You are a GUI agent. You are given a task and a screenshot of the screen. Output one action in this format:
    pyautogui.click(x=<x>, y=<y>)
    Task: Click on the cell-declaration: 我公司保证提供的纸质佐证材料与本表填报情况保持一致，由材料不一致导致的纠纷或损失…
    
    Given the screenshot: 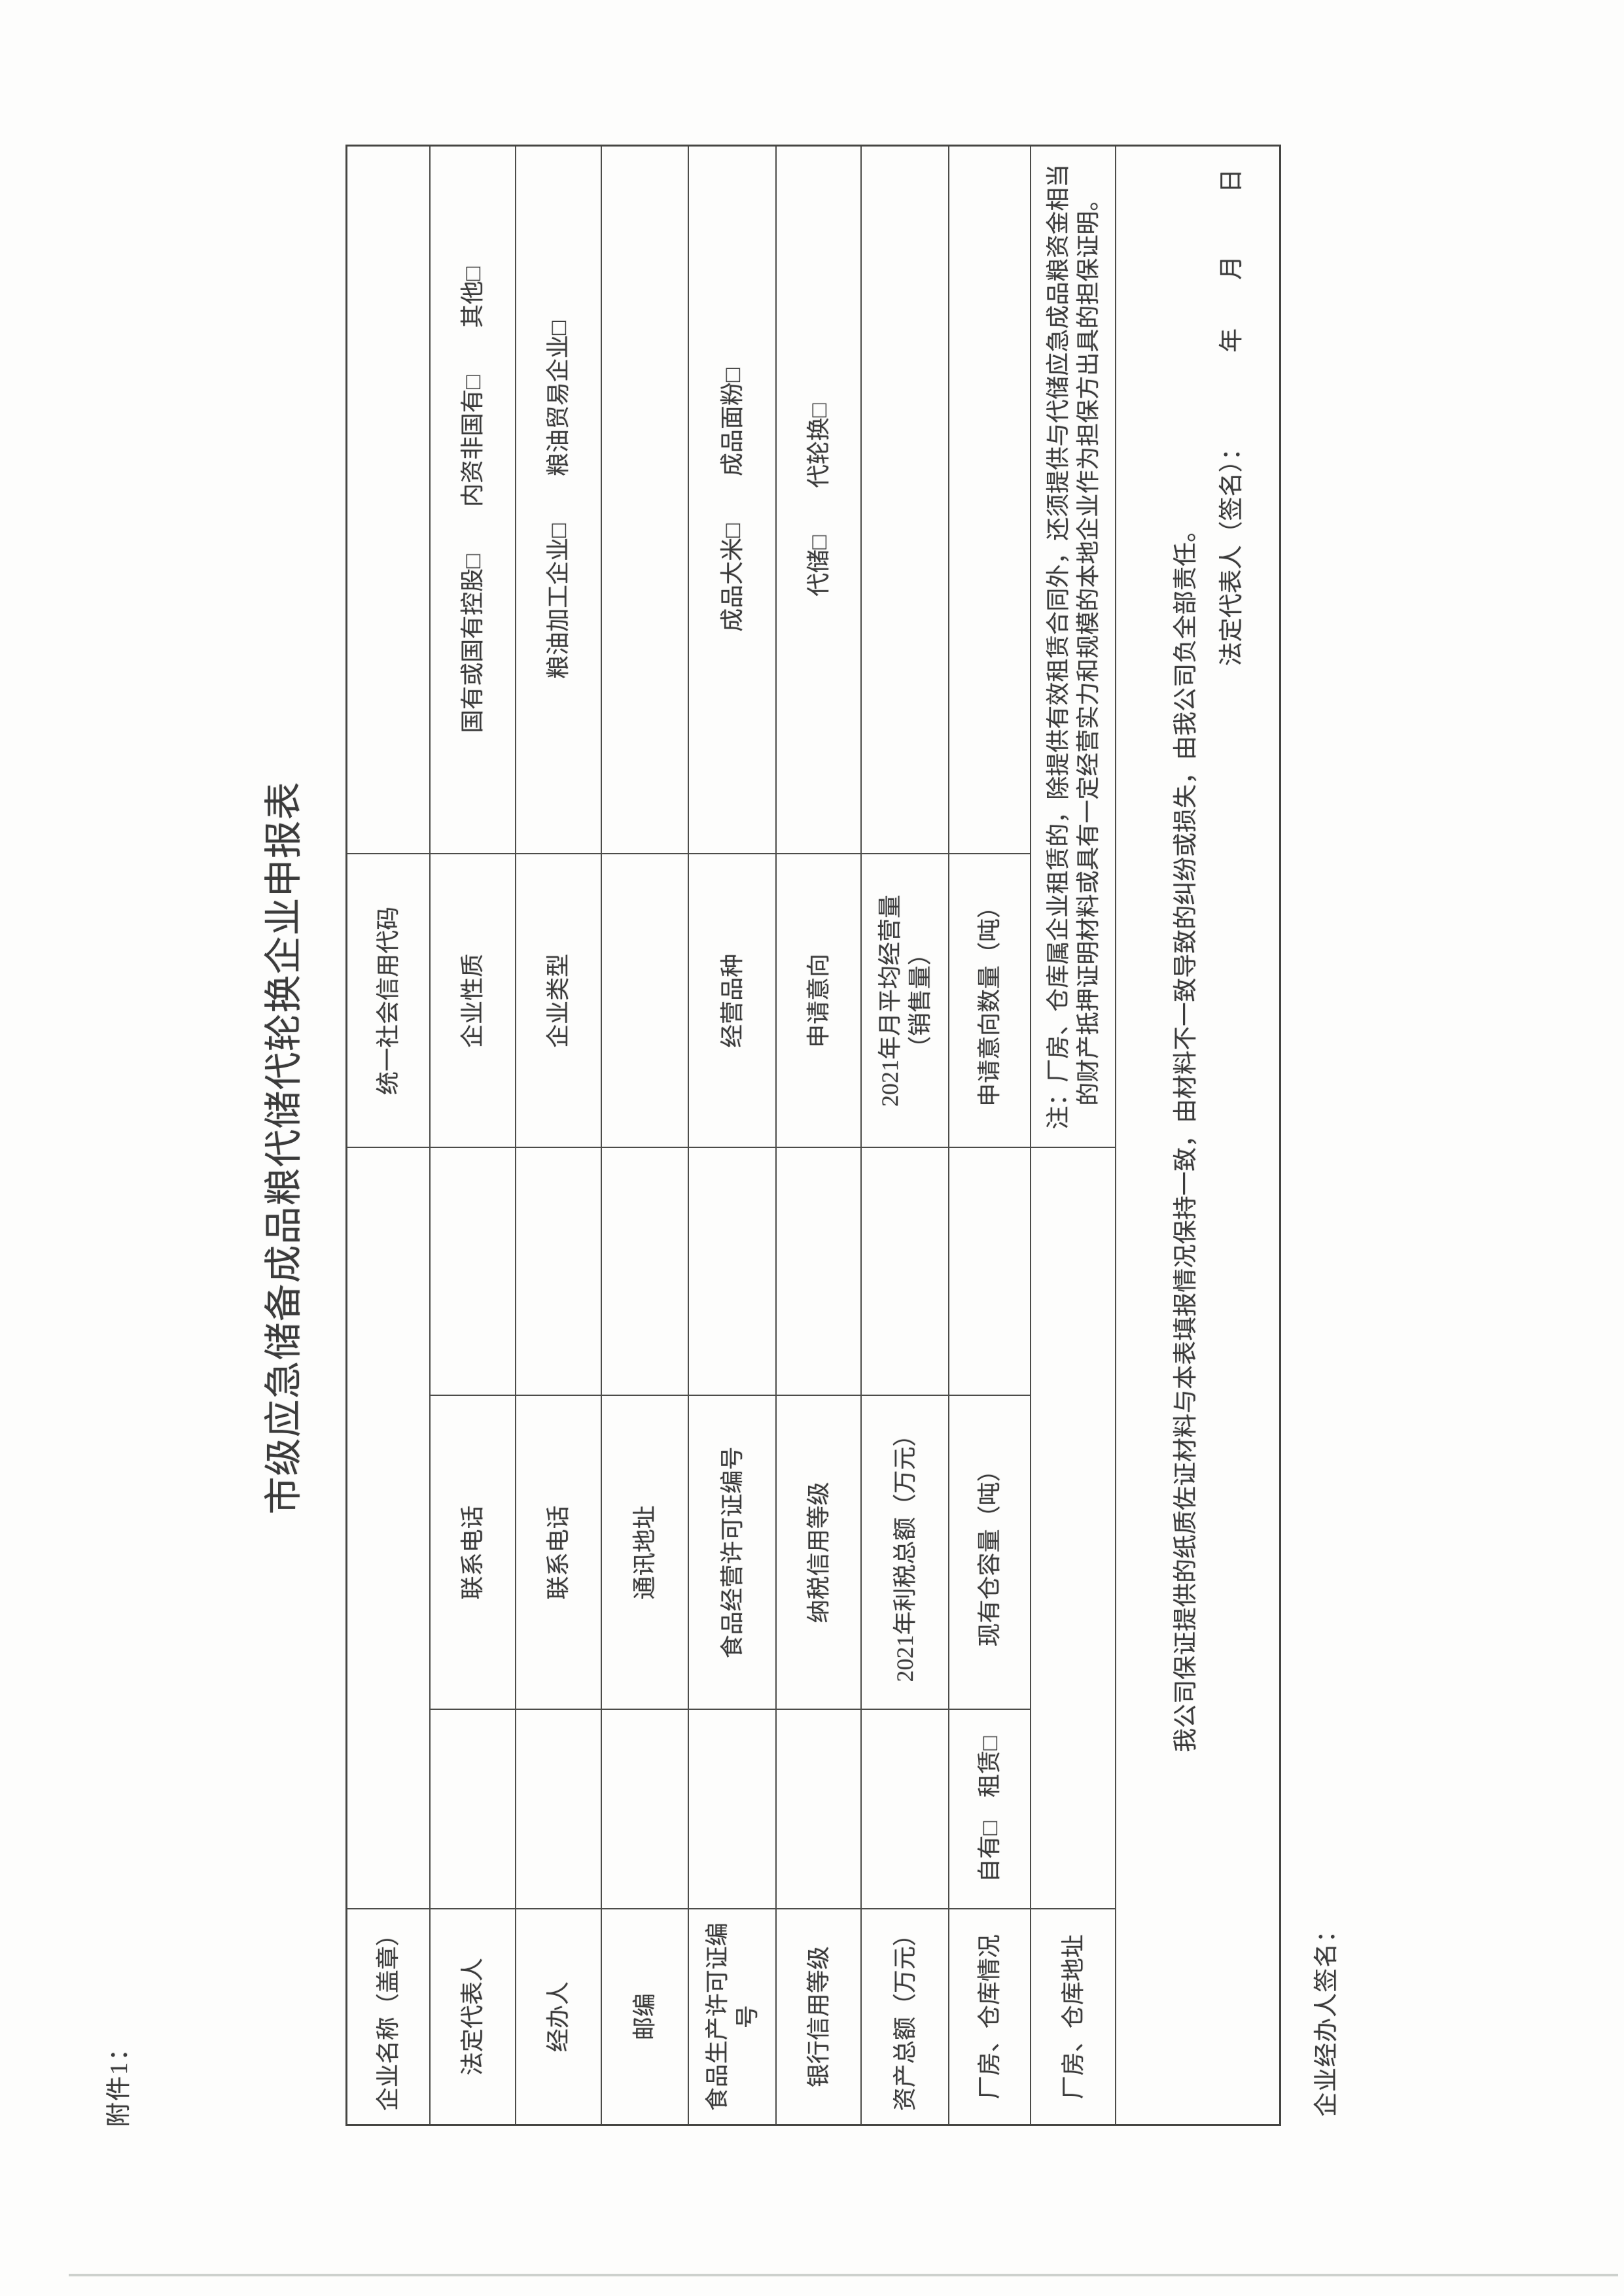 What is the action you would take?
    pyautogui.click(x=1197, y=1135)
    